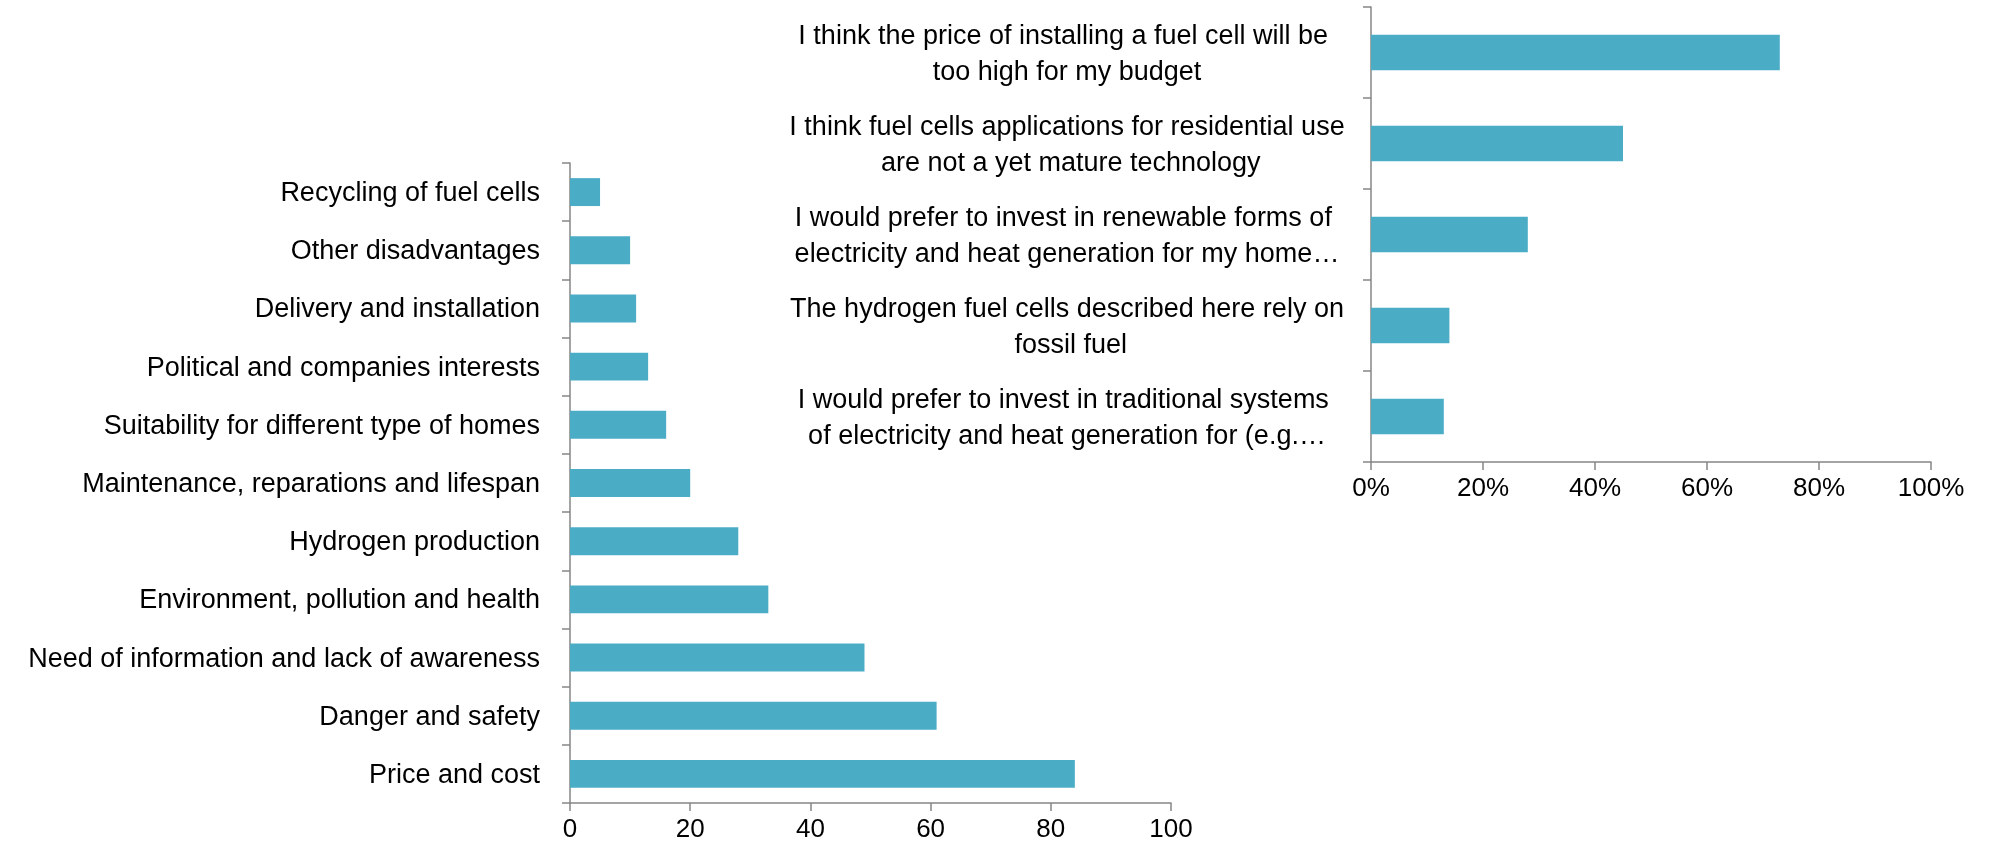  I want to click on x-tick-label: 100%, so click(1931, 487).